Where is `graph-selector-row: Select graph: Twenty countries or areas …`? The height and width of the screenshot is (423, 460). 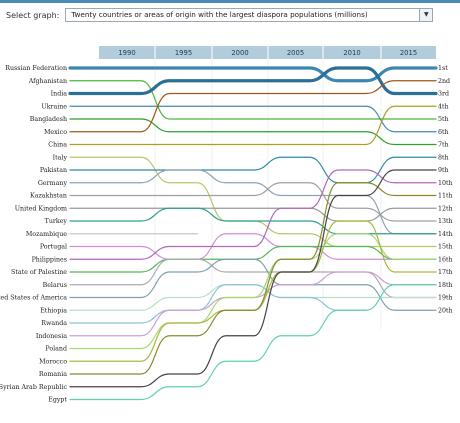
graph-selector-row: Select graph: Twenty countries or areas … is located at coordinates (220, 15).